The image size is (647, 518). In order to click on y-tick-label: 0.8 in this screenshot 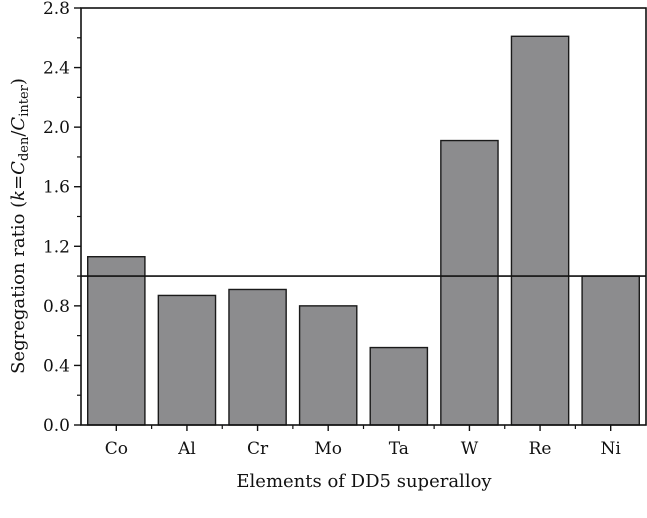, I will do `click(56, 307)`.